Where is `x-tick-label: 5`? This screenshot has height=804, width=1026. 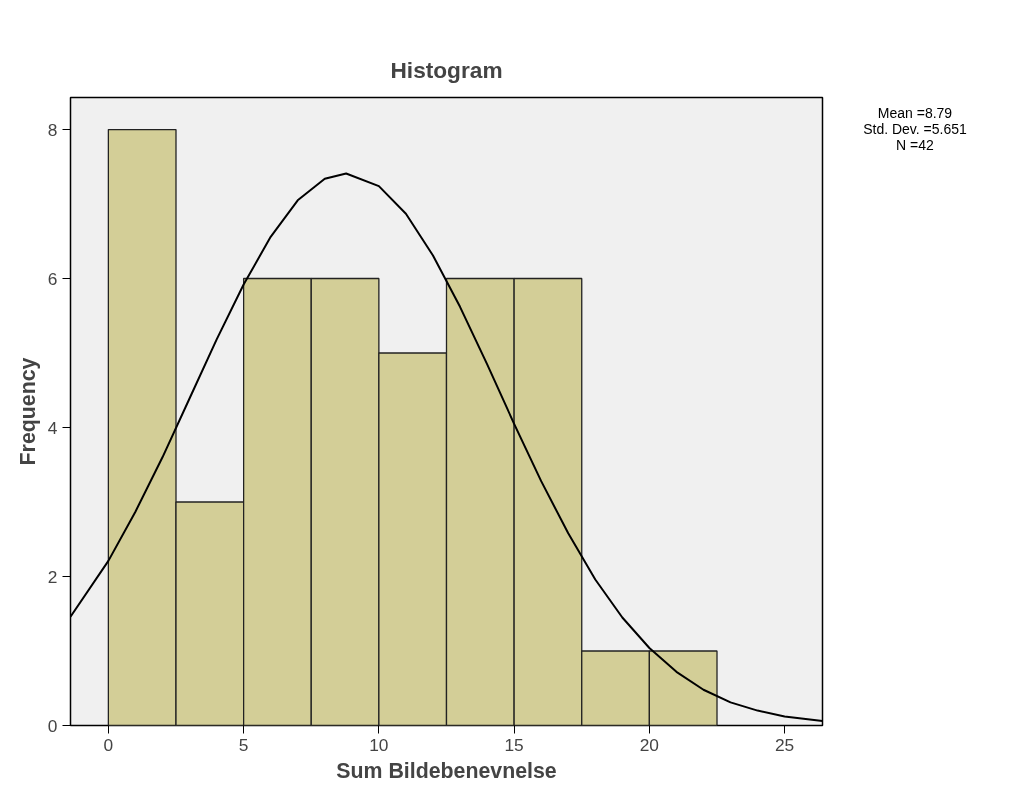
x-tick-label: 5 is located at coordinates (243, 744).